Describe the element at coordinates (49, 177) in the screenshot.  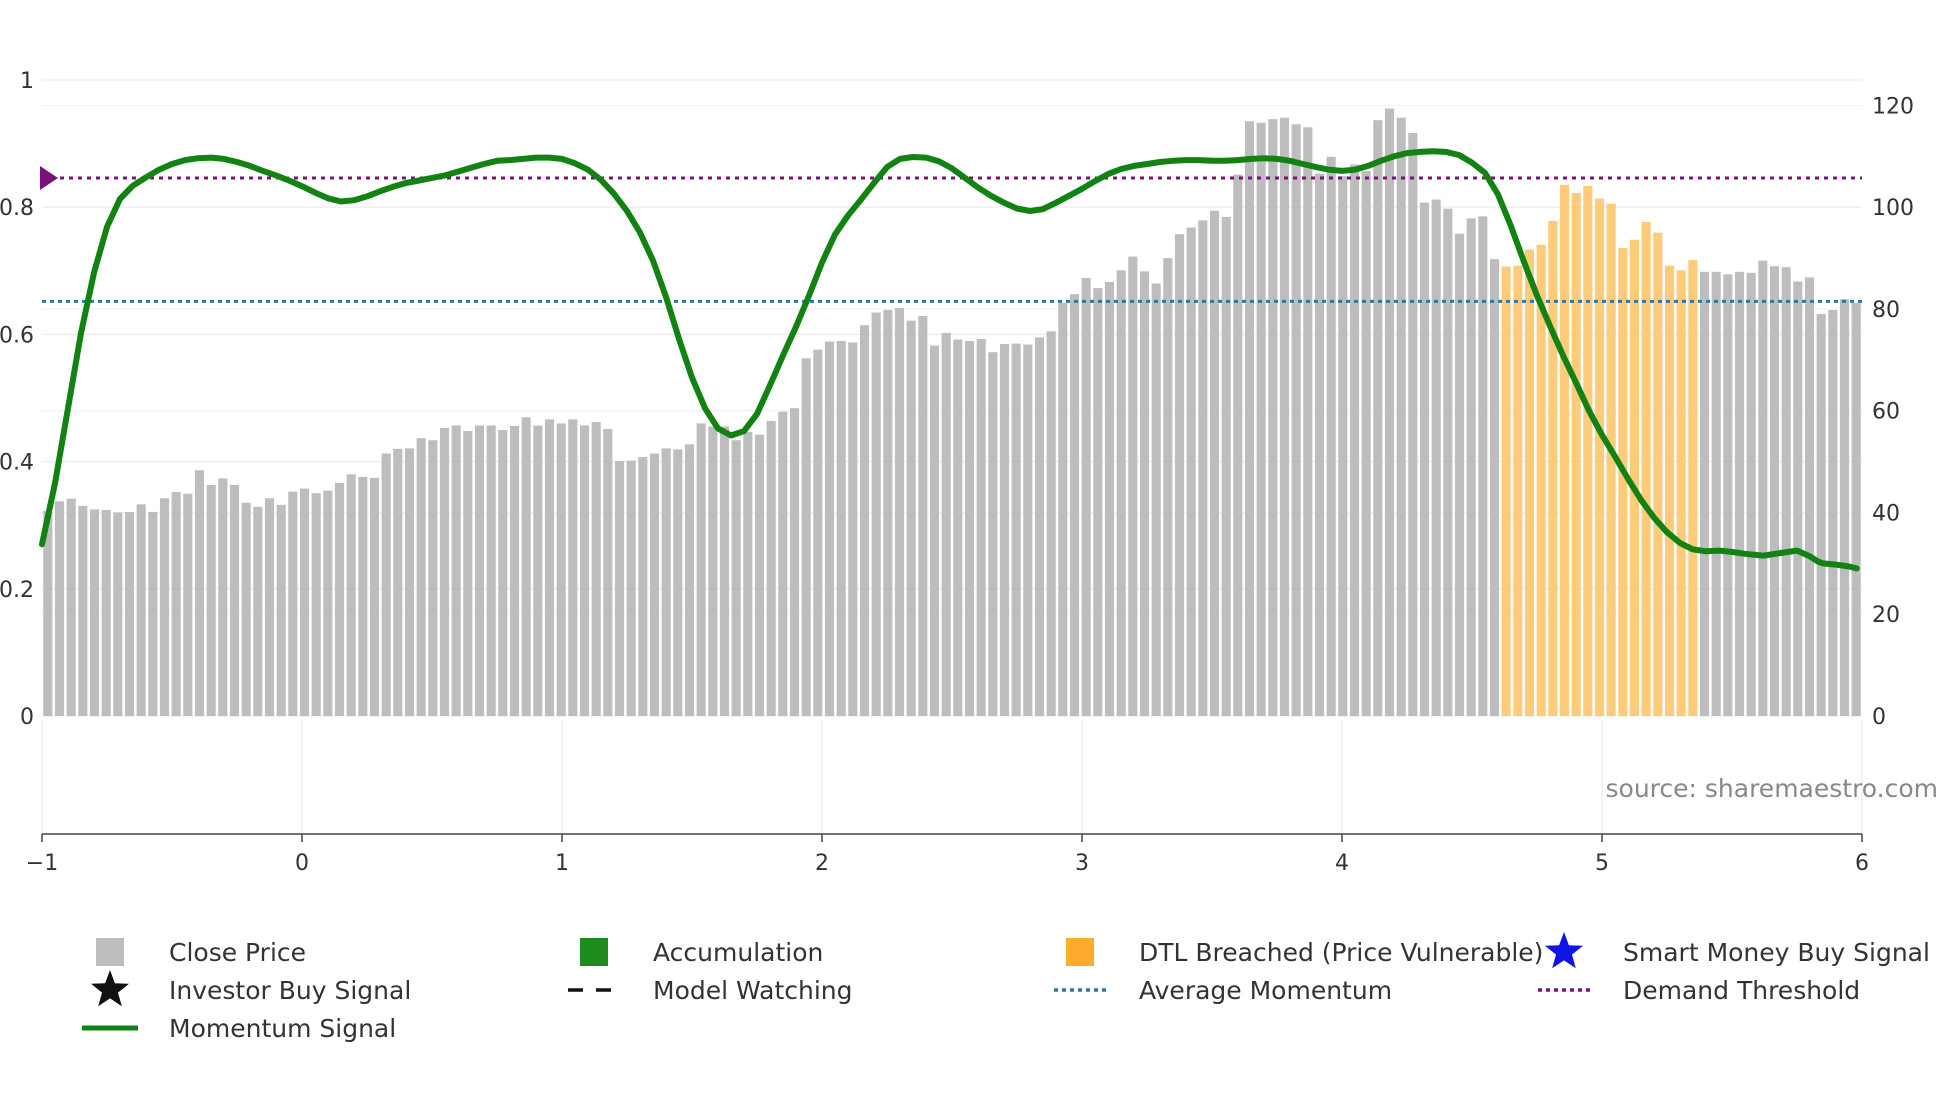
I see `demand-threshold-marker` at that location.